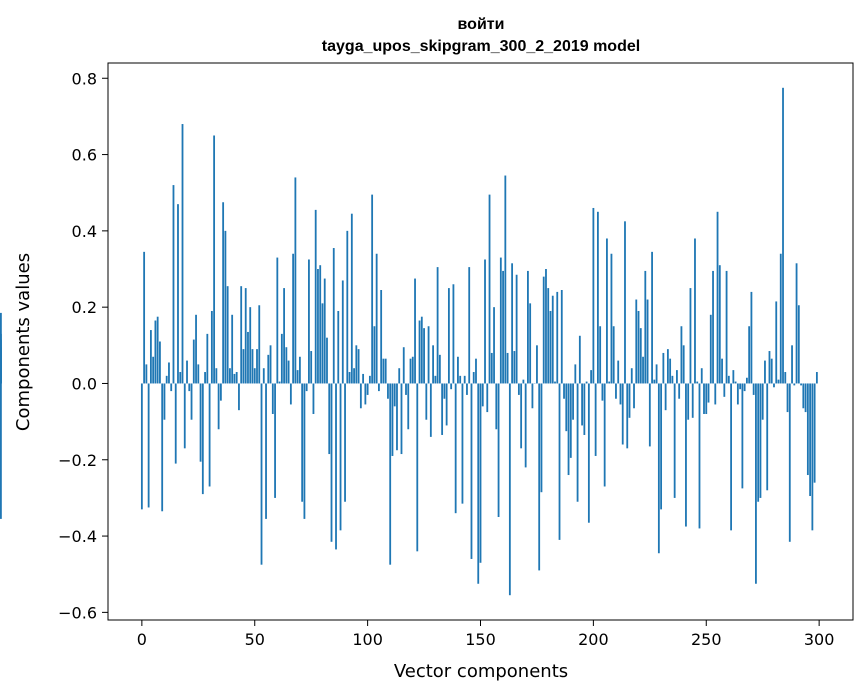 This screenshot has width=867, height=696. What do you see at coordinates (255, 639) in the screenshot?
I see `x-tick-label: 50` at bounding box center [255, 639].